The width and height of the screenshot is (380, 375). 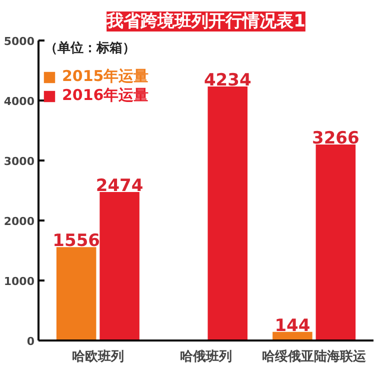 What do you see at coordinates (105, 95) in the screenshot?
I see `legend-label: 2016年运量` at bounding box center [105, 95].